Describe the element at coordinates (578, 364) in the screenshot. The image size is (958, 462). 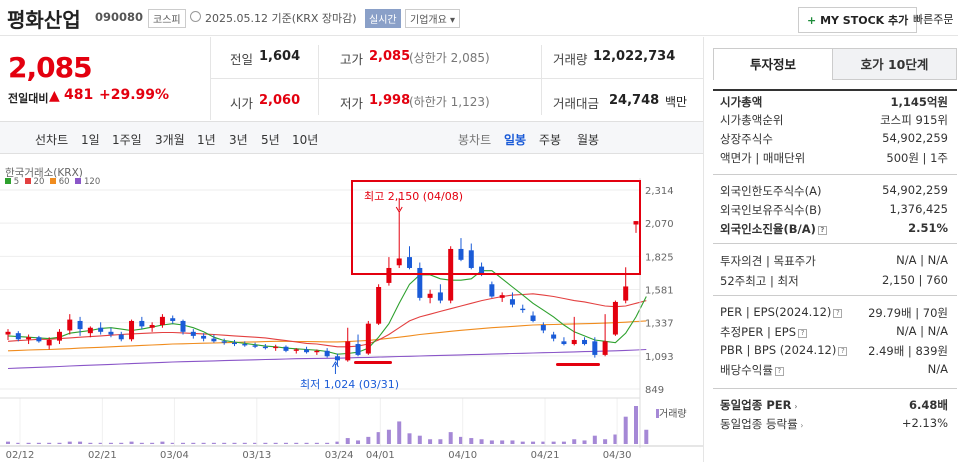
I see `red-underline-mark` at that location.